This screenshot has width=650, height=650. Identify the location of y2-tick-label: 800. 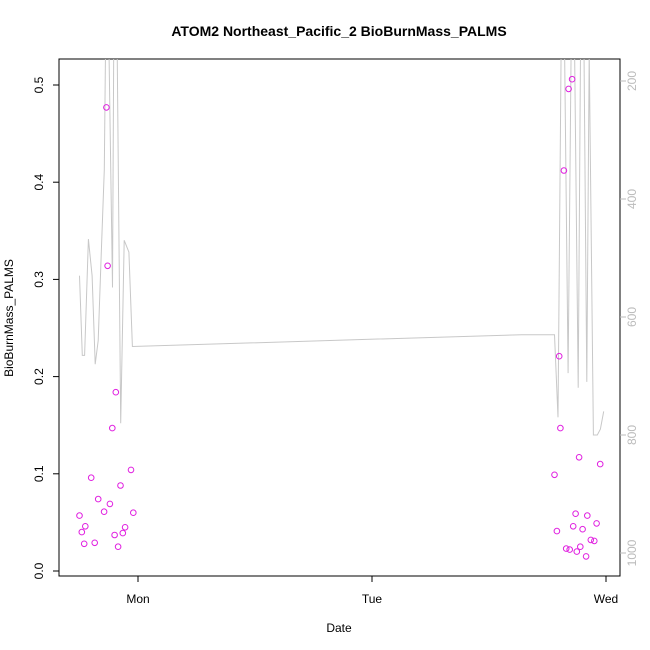
(632, 435).